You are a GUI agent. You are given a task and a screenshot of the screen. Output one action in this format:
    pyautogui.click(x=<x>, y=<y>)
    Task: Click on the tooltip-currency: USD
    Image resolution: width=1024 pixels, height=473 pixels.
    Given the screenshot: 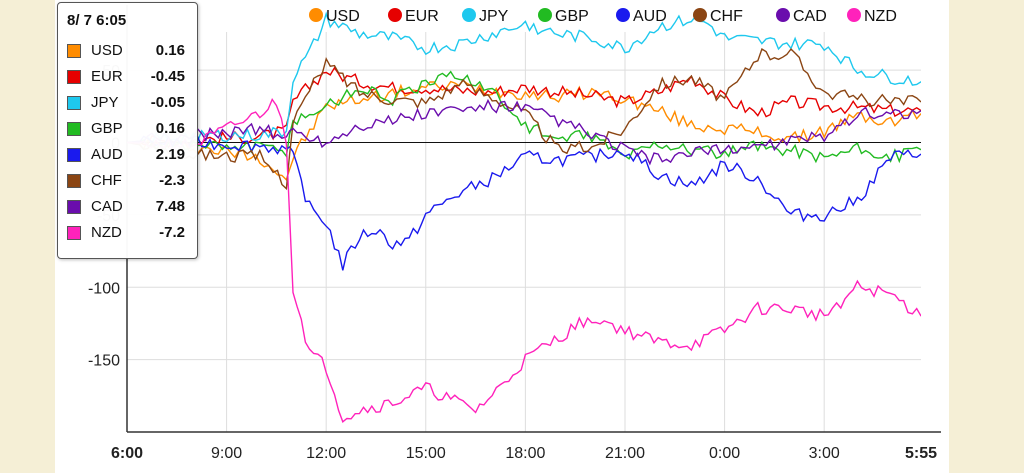 What is the action you would take?
    pyautogui.click(x=107, y=50)
    